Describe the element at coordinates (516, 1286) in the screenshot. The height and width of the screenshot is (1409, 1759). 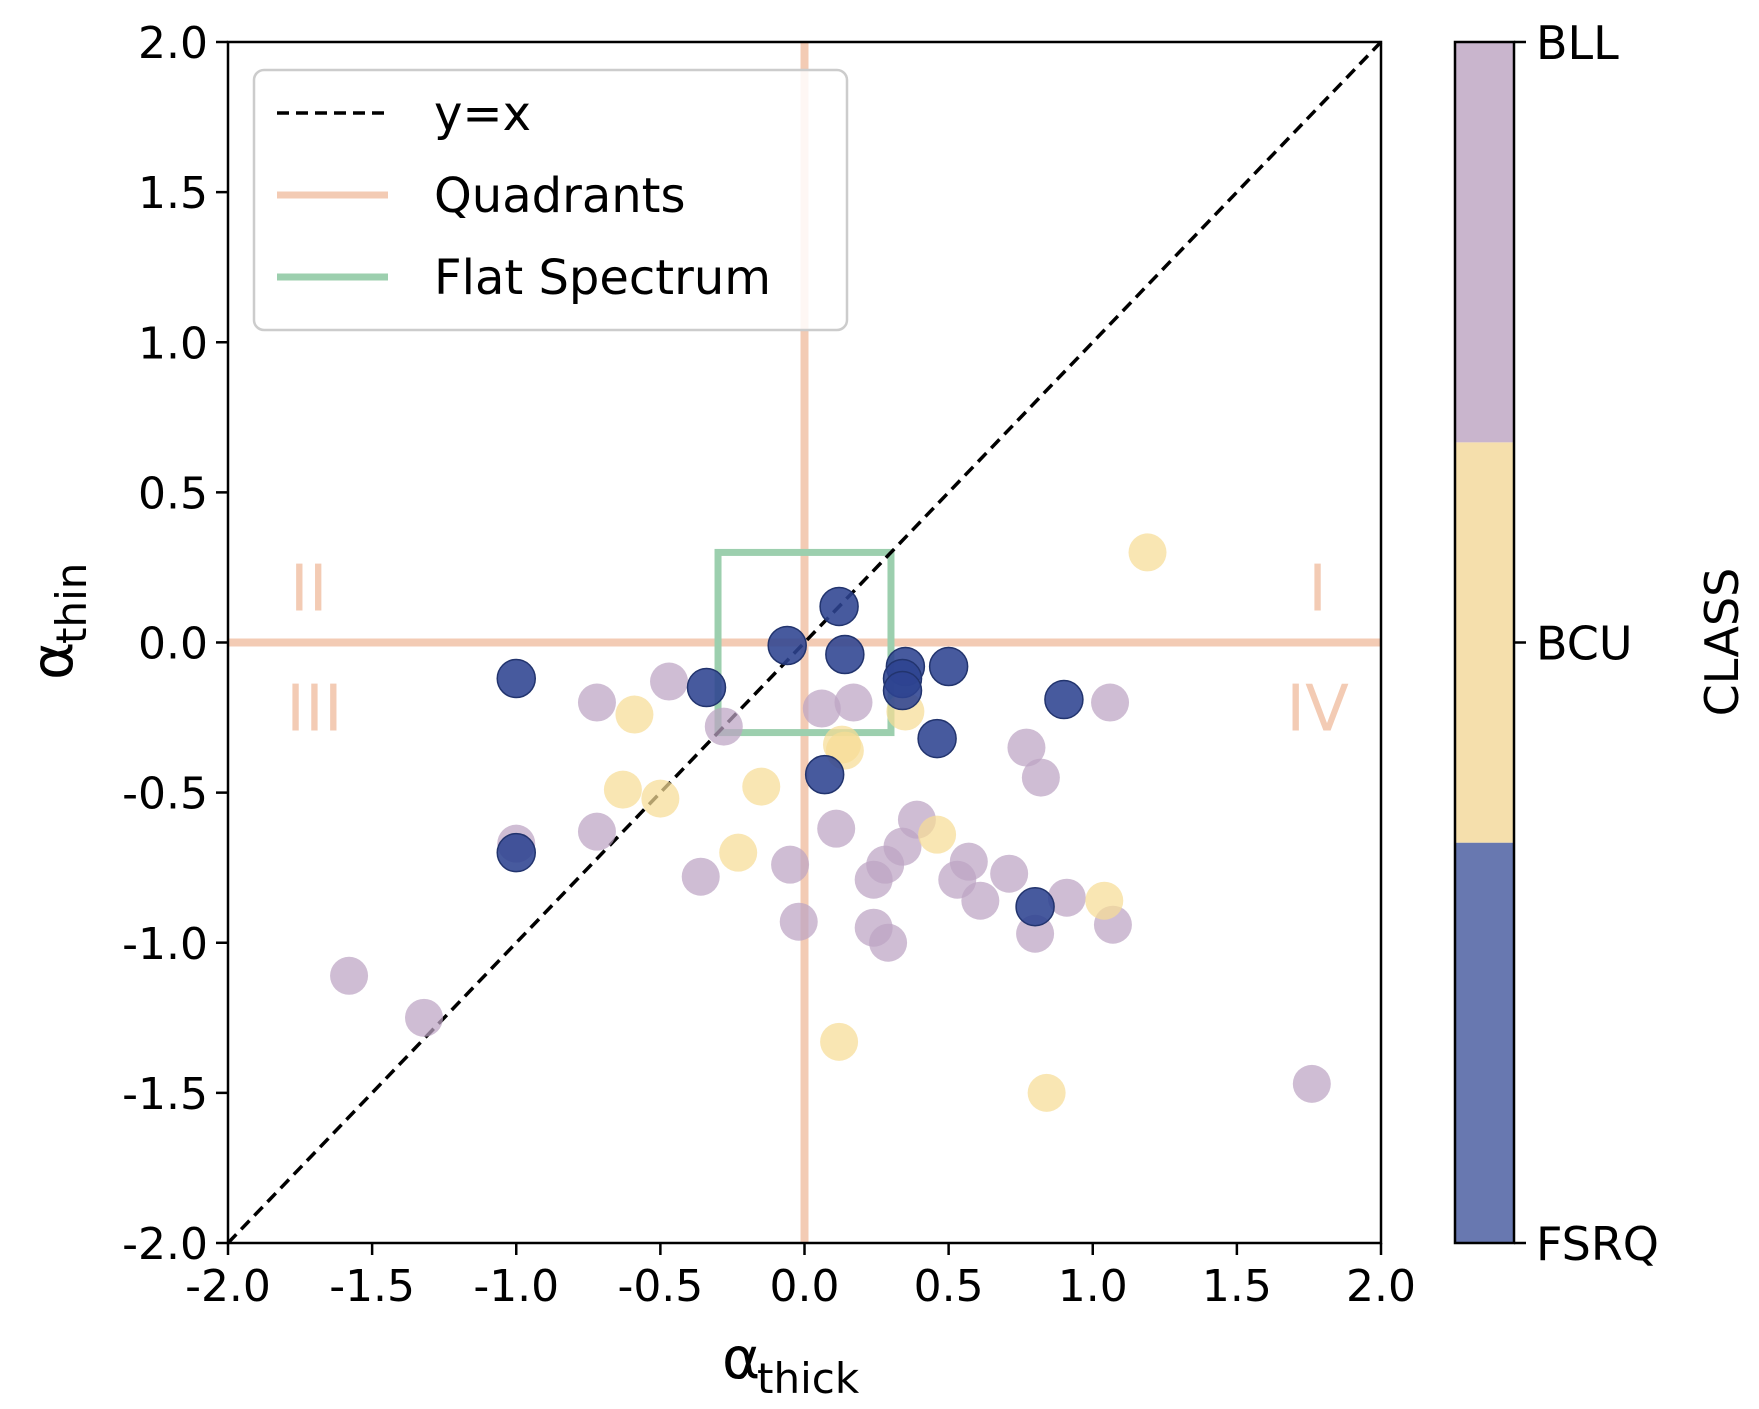
I see `x-tick-label-2: -1.0` at that location.